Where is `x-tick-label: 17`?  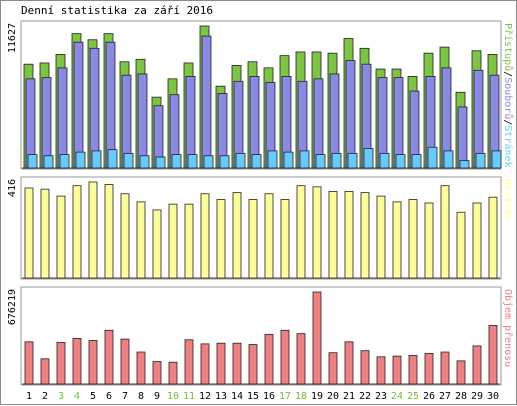 x-tick-label: 17 is located at coordinates (285, 396).